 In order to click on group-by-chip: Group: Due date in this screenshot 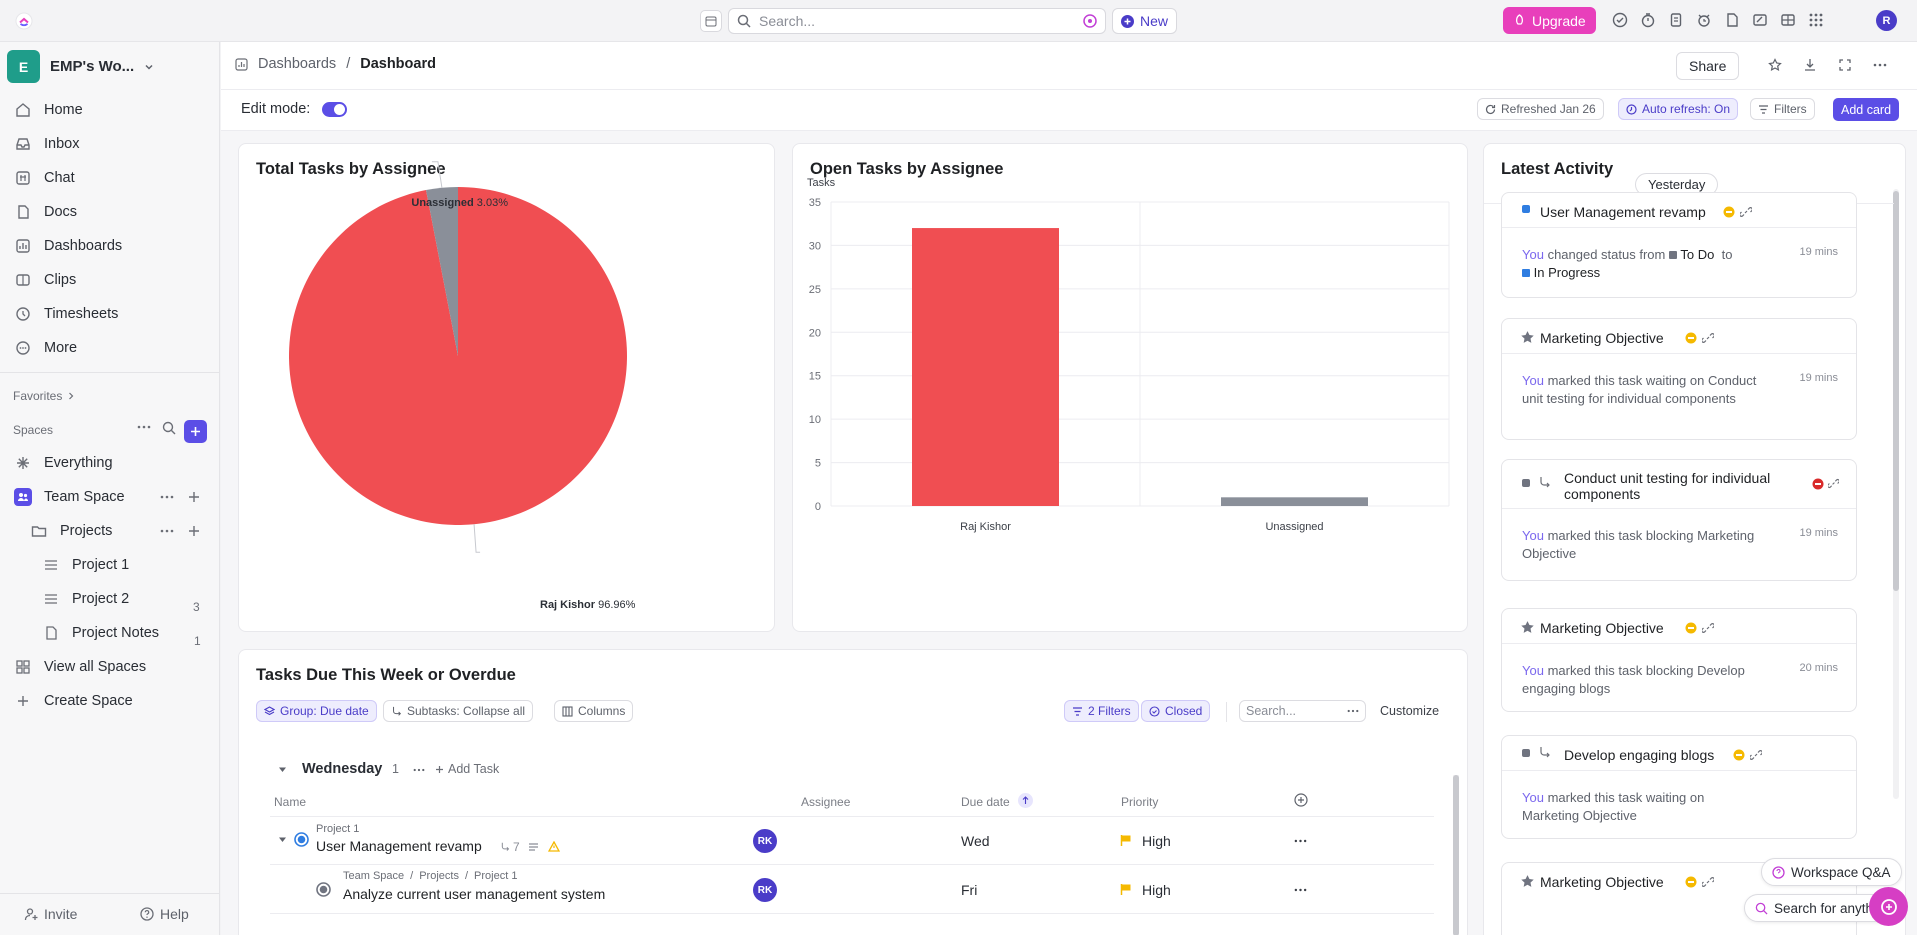, I will do `click(316, 711)`.